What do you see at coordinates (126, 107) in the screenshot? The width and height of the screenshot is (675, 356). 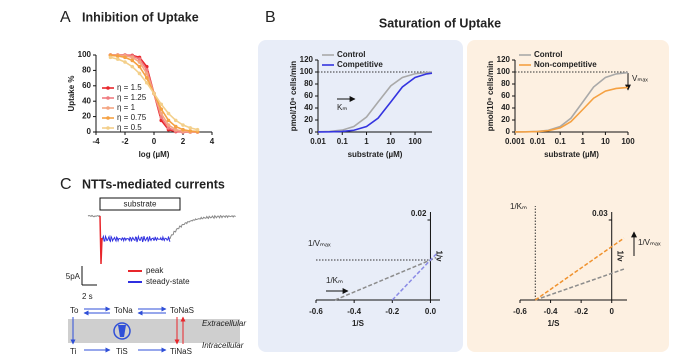 I see `legend-label: η = 1` at bounding box center [126, 107].